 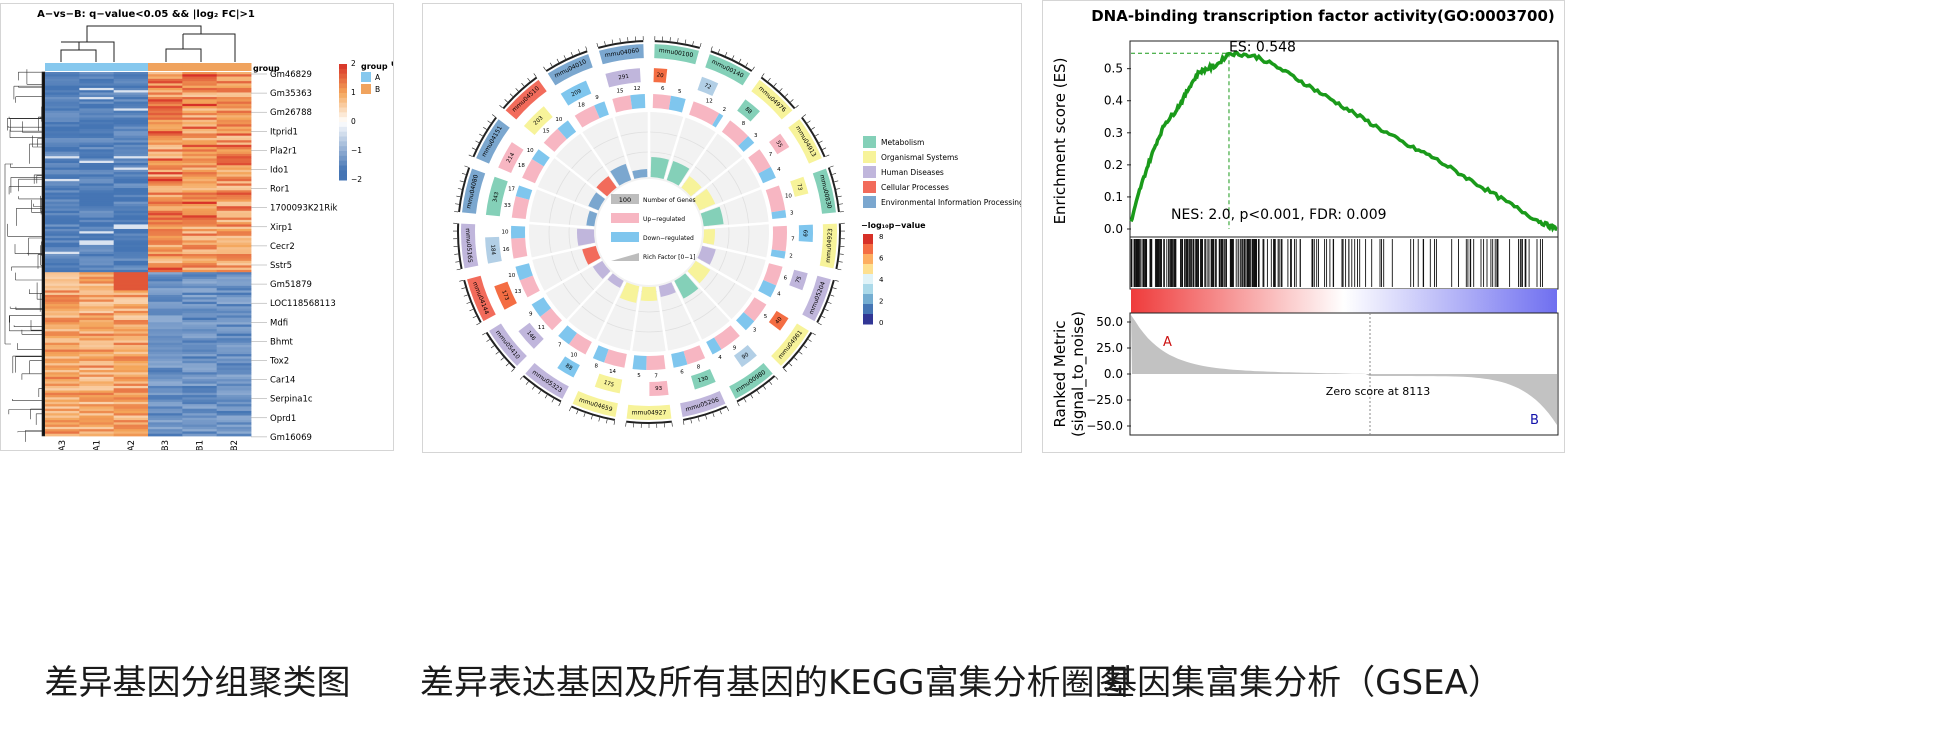 I want to click on inner-legend-label: Down−regulated, so click(x=668, y=238).